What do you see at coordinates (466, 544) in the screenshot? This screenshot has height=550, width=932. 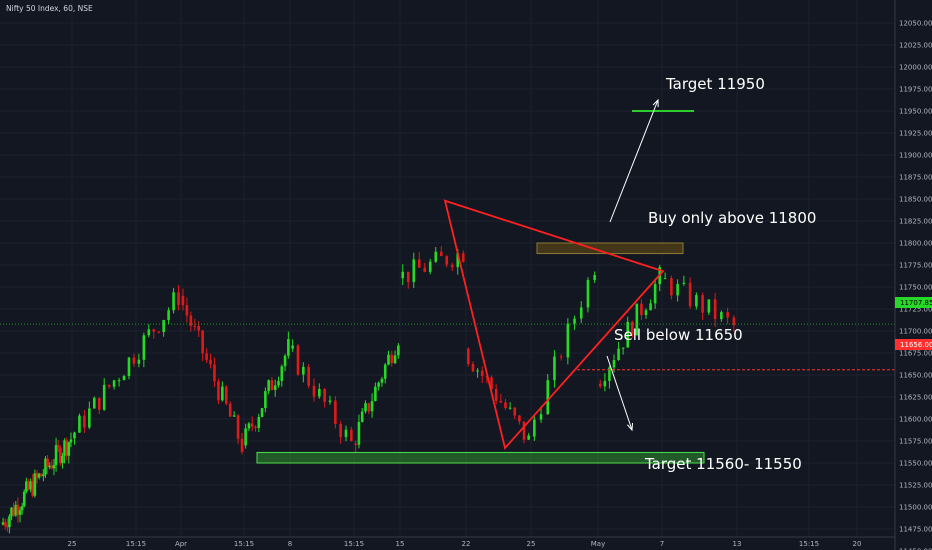 I see `x-tick-label: 22` at bounding box center [466, 544].